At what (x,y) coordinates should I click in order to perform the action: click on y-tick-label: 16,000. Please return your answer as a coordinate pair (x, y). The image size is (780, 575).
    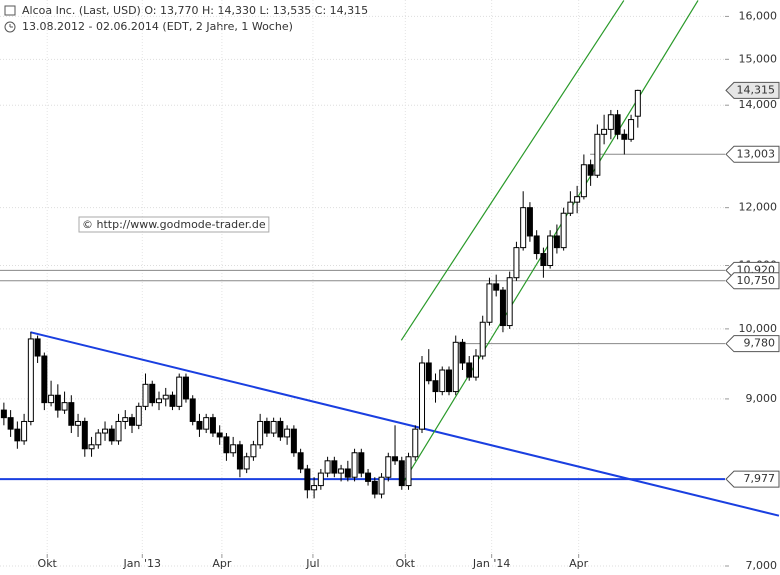
    Looking at the image, I should click on (758, 15).